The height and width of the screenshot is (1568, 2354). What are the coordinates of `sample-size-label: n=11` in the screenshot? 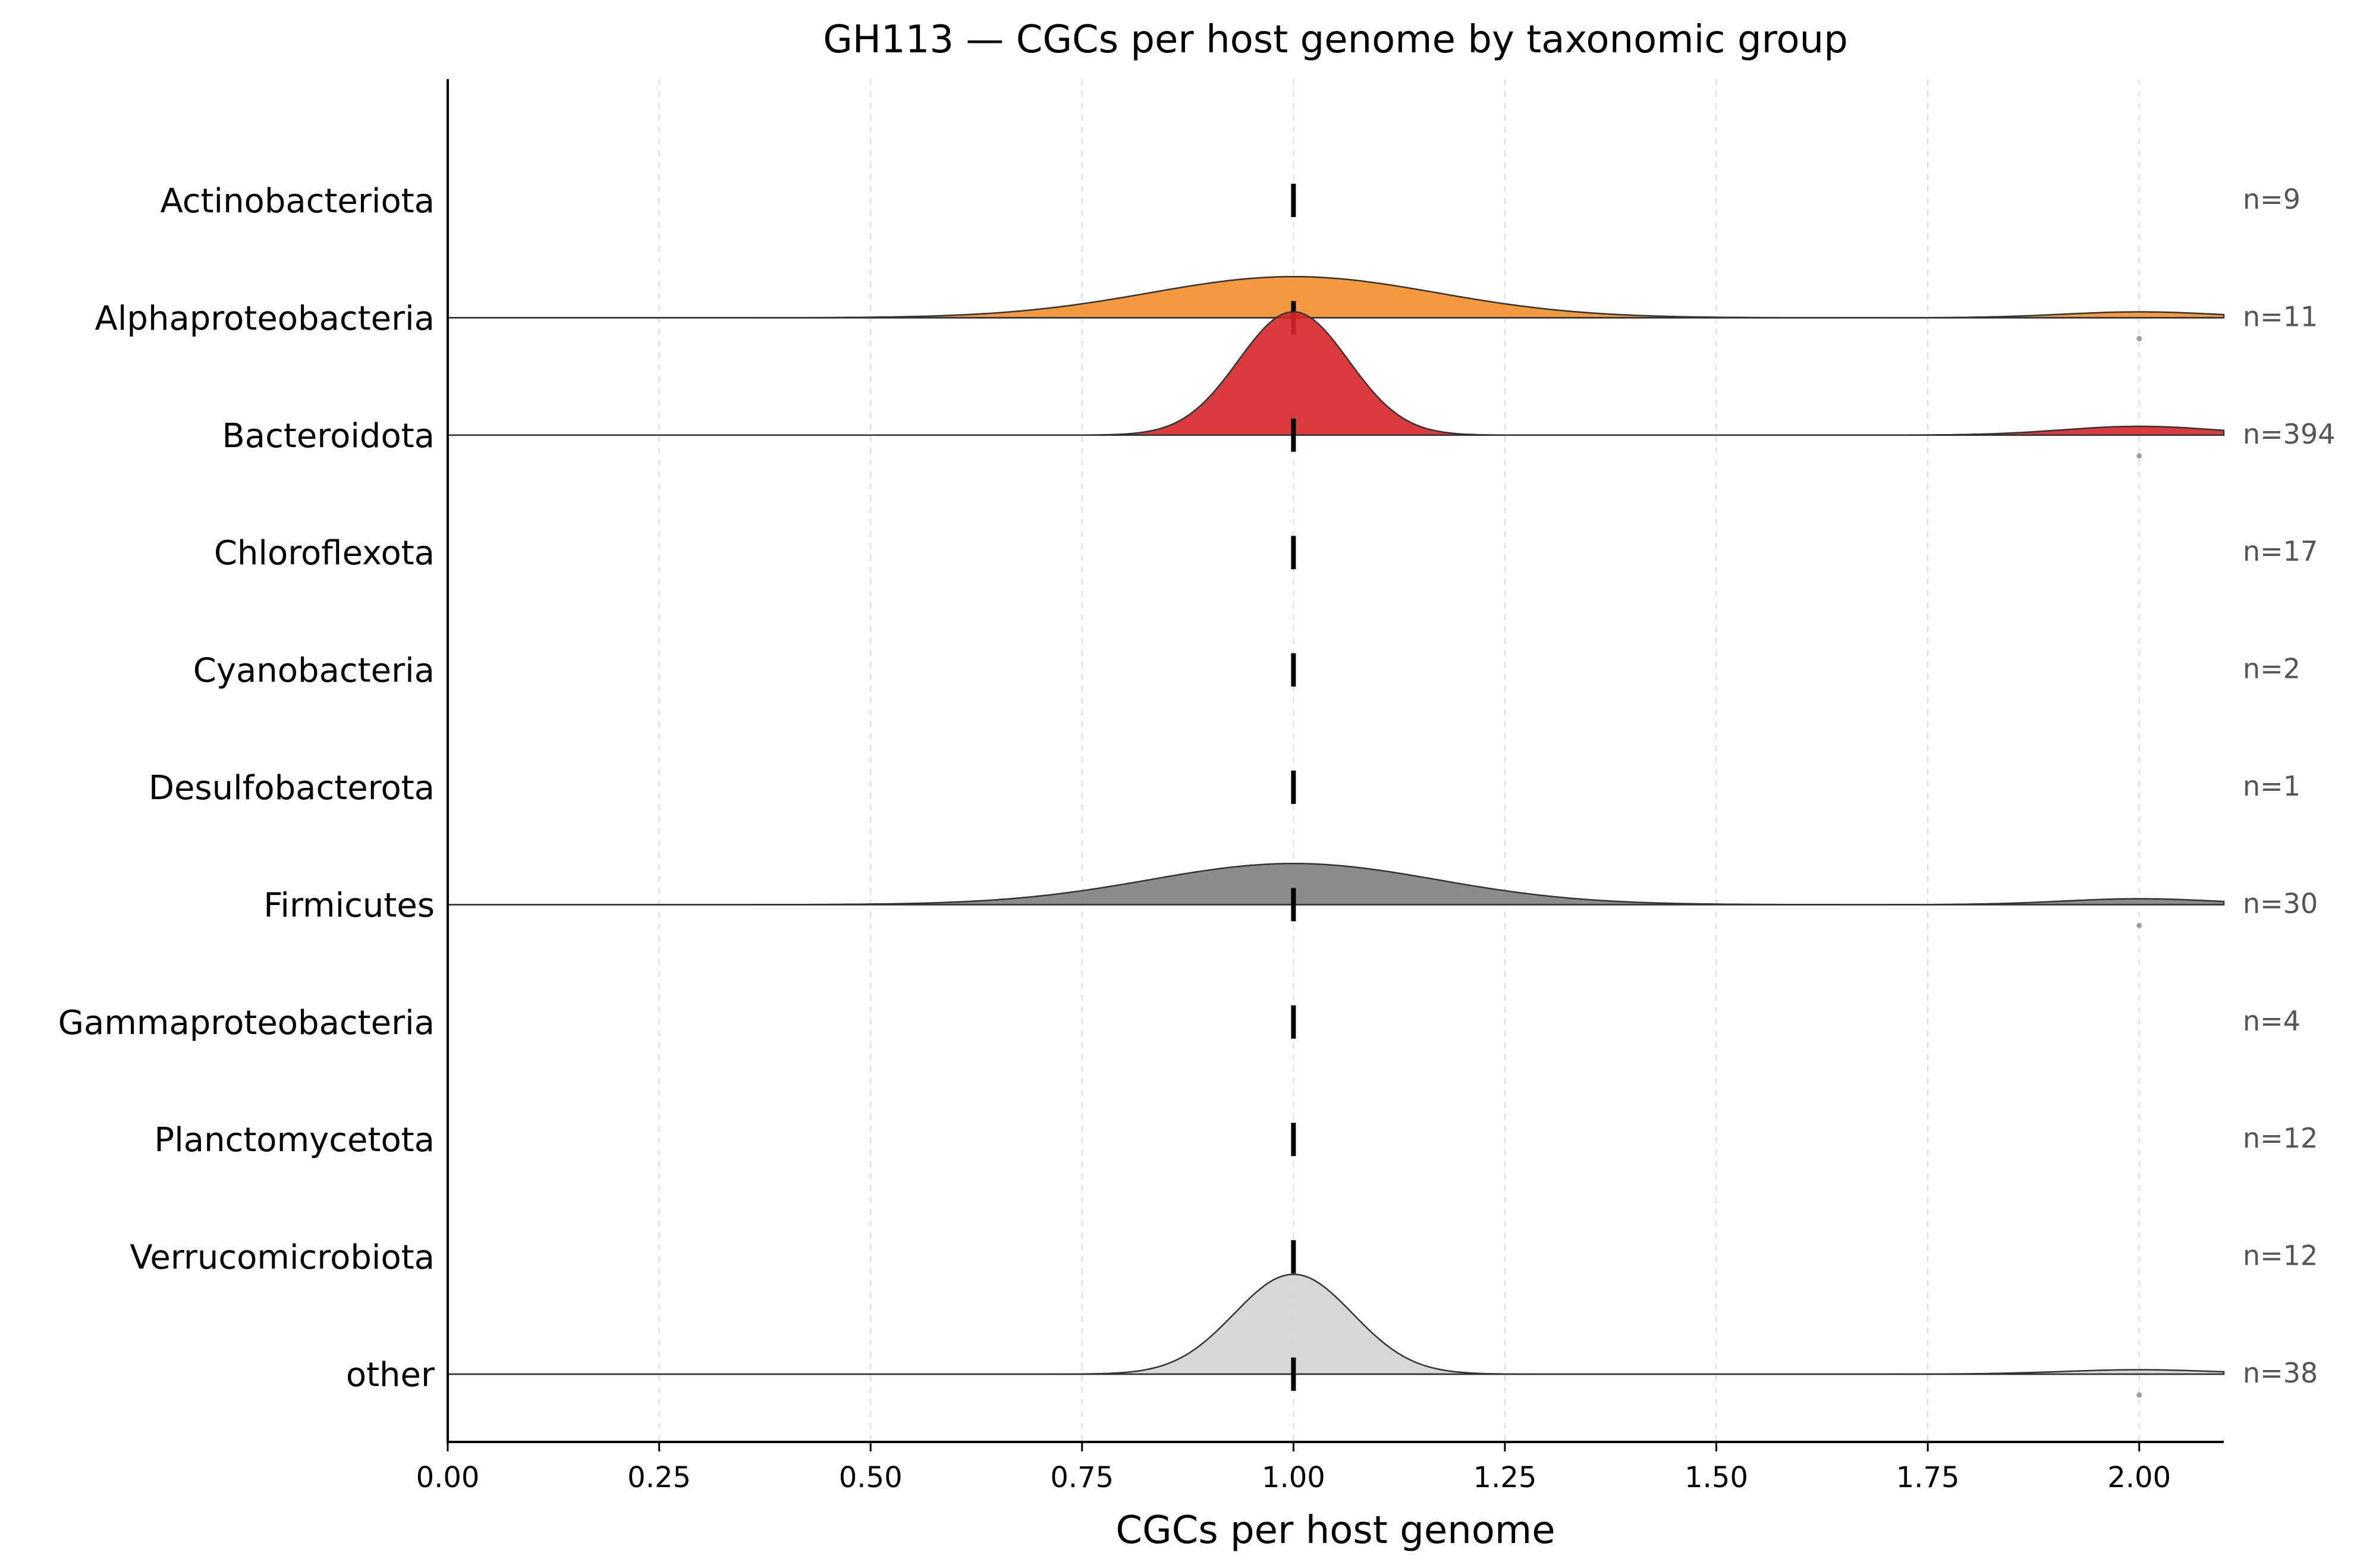 It's located at (2281, 316).